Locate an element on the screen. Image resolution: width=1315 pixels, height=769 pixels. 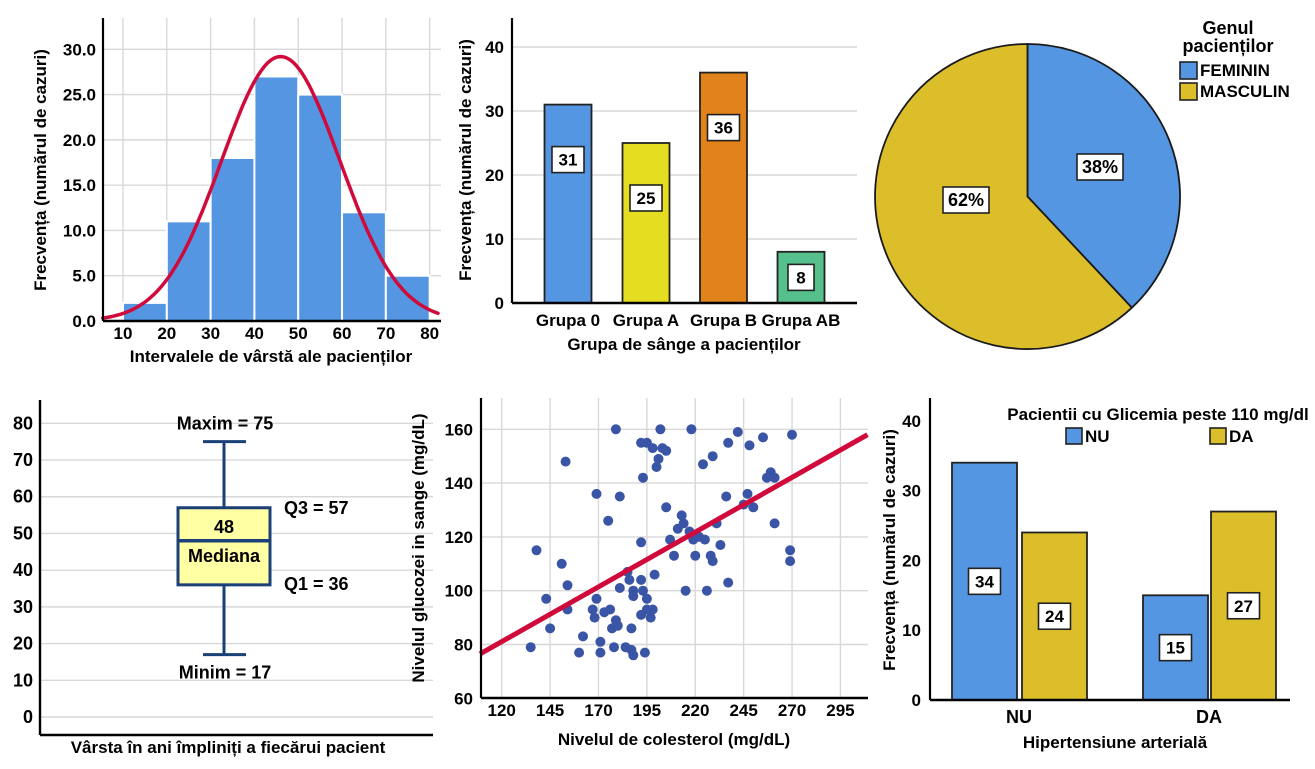
x-tick-label: 195 is located at coordinates (647, 710).